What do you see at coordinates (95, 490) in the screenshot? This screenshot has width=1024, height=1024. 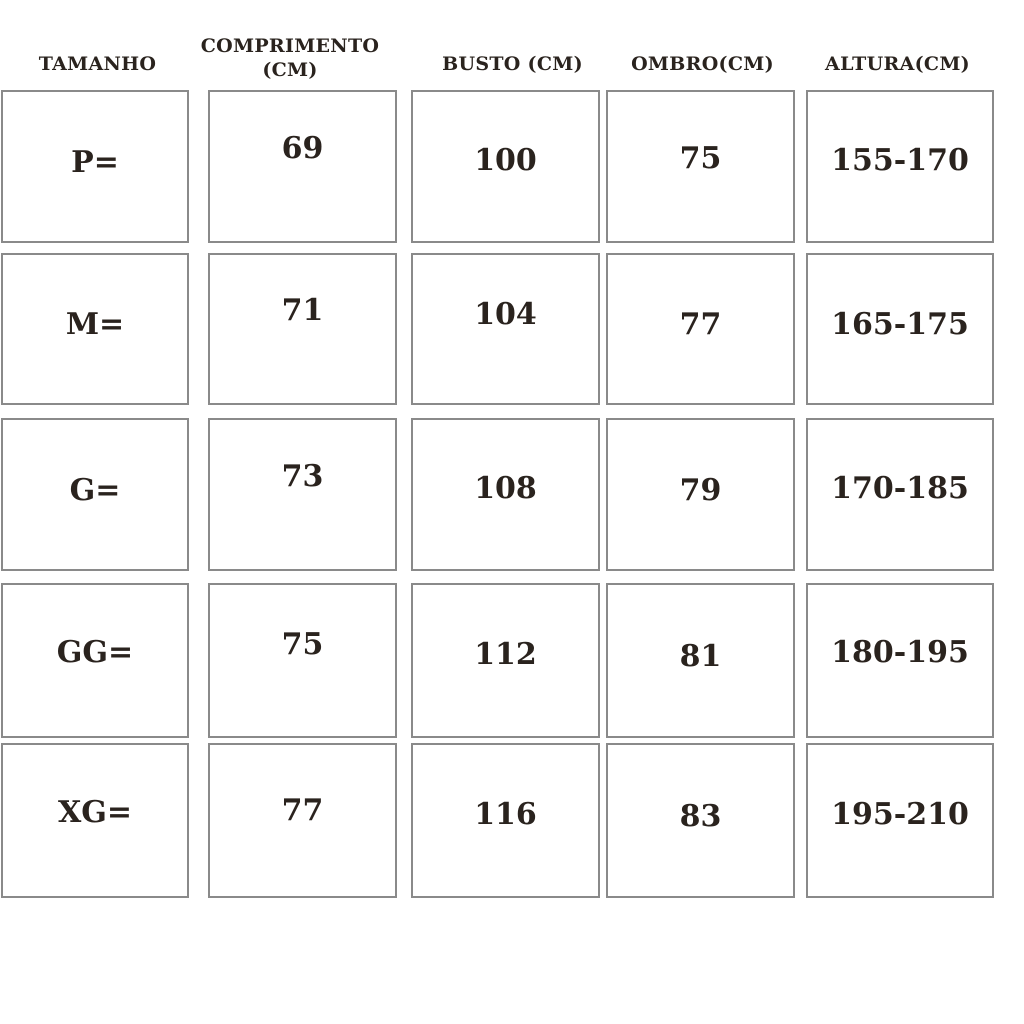 I see `cell-value: G=` at bounding box center [95, 490].